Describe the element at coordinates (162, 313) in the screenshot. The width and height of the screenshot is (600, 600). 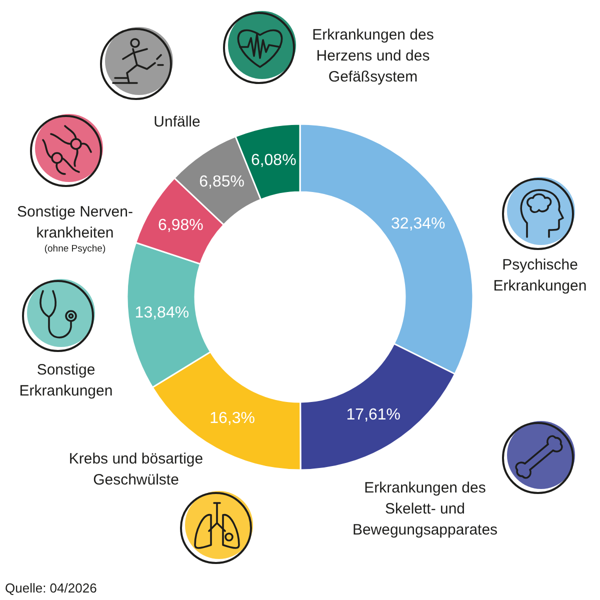
I see `data-label: 13,84%` at that location.